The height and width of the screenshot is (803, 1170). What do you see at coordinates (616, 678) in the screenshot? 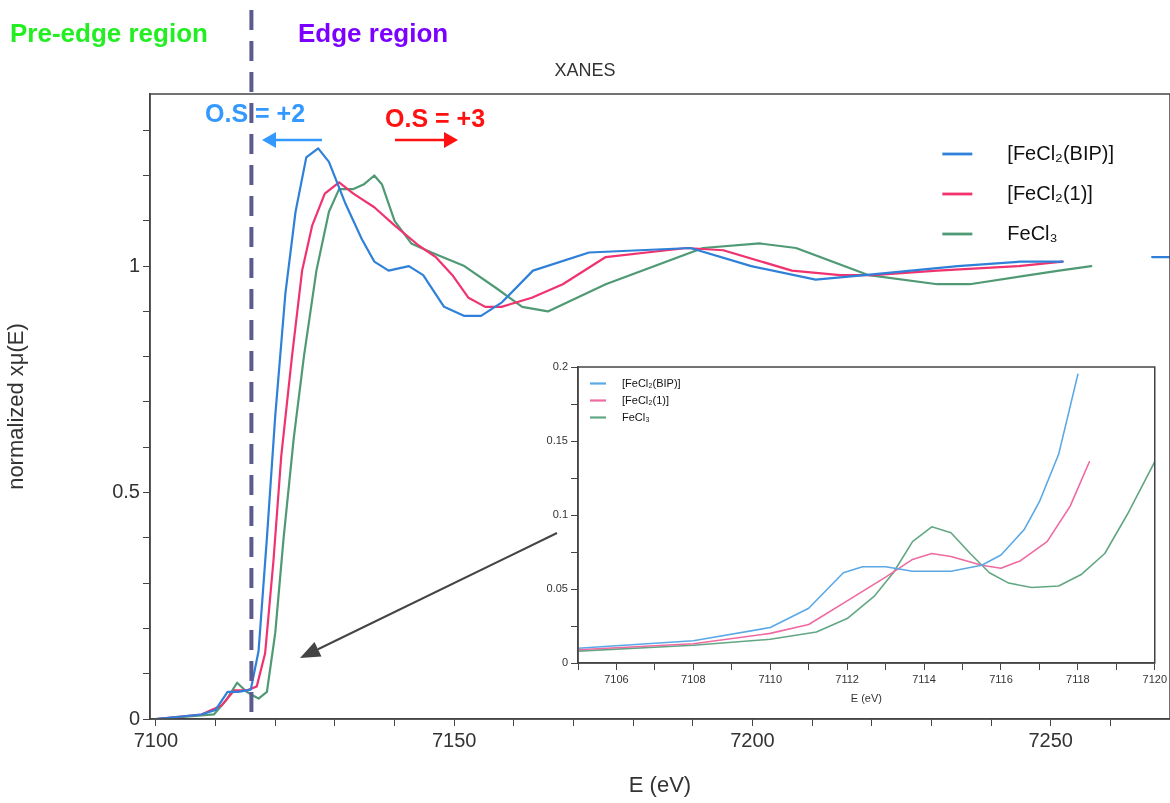
I see `x-tick-label: 7106` at bounding box center [616, 678].